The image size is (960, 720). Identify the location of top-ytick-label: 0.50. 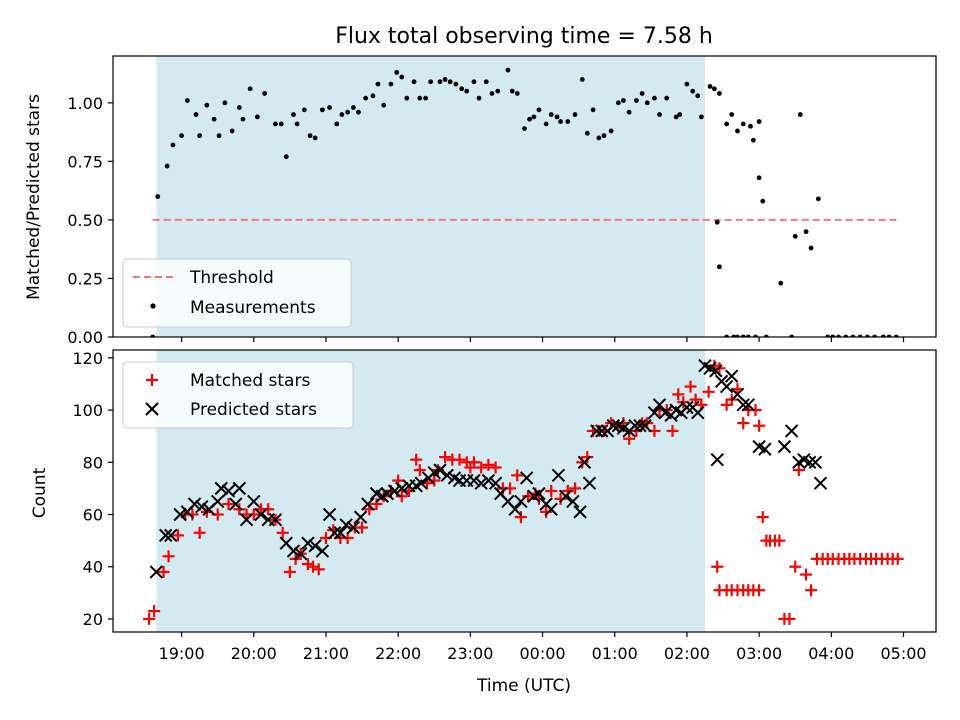
(85, 220).